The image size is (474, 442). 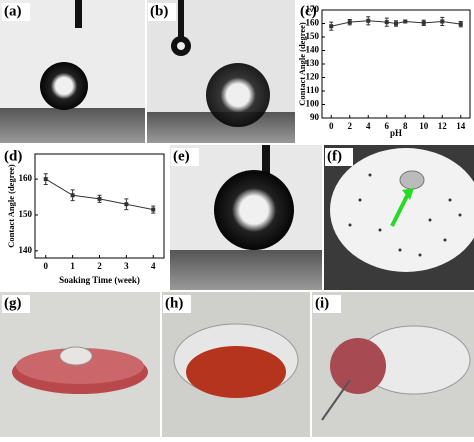 What do you see at coordinates (72, 266) in the screenshot?
I see `x-tick-label: 1` at bounding box center [72, 266].